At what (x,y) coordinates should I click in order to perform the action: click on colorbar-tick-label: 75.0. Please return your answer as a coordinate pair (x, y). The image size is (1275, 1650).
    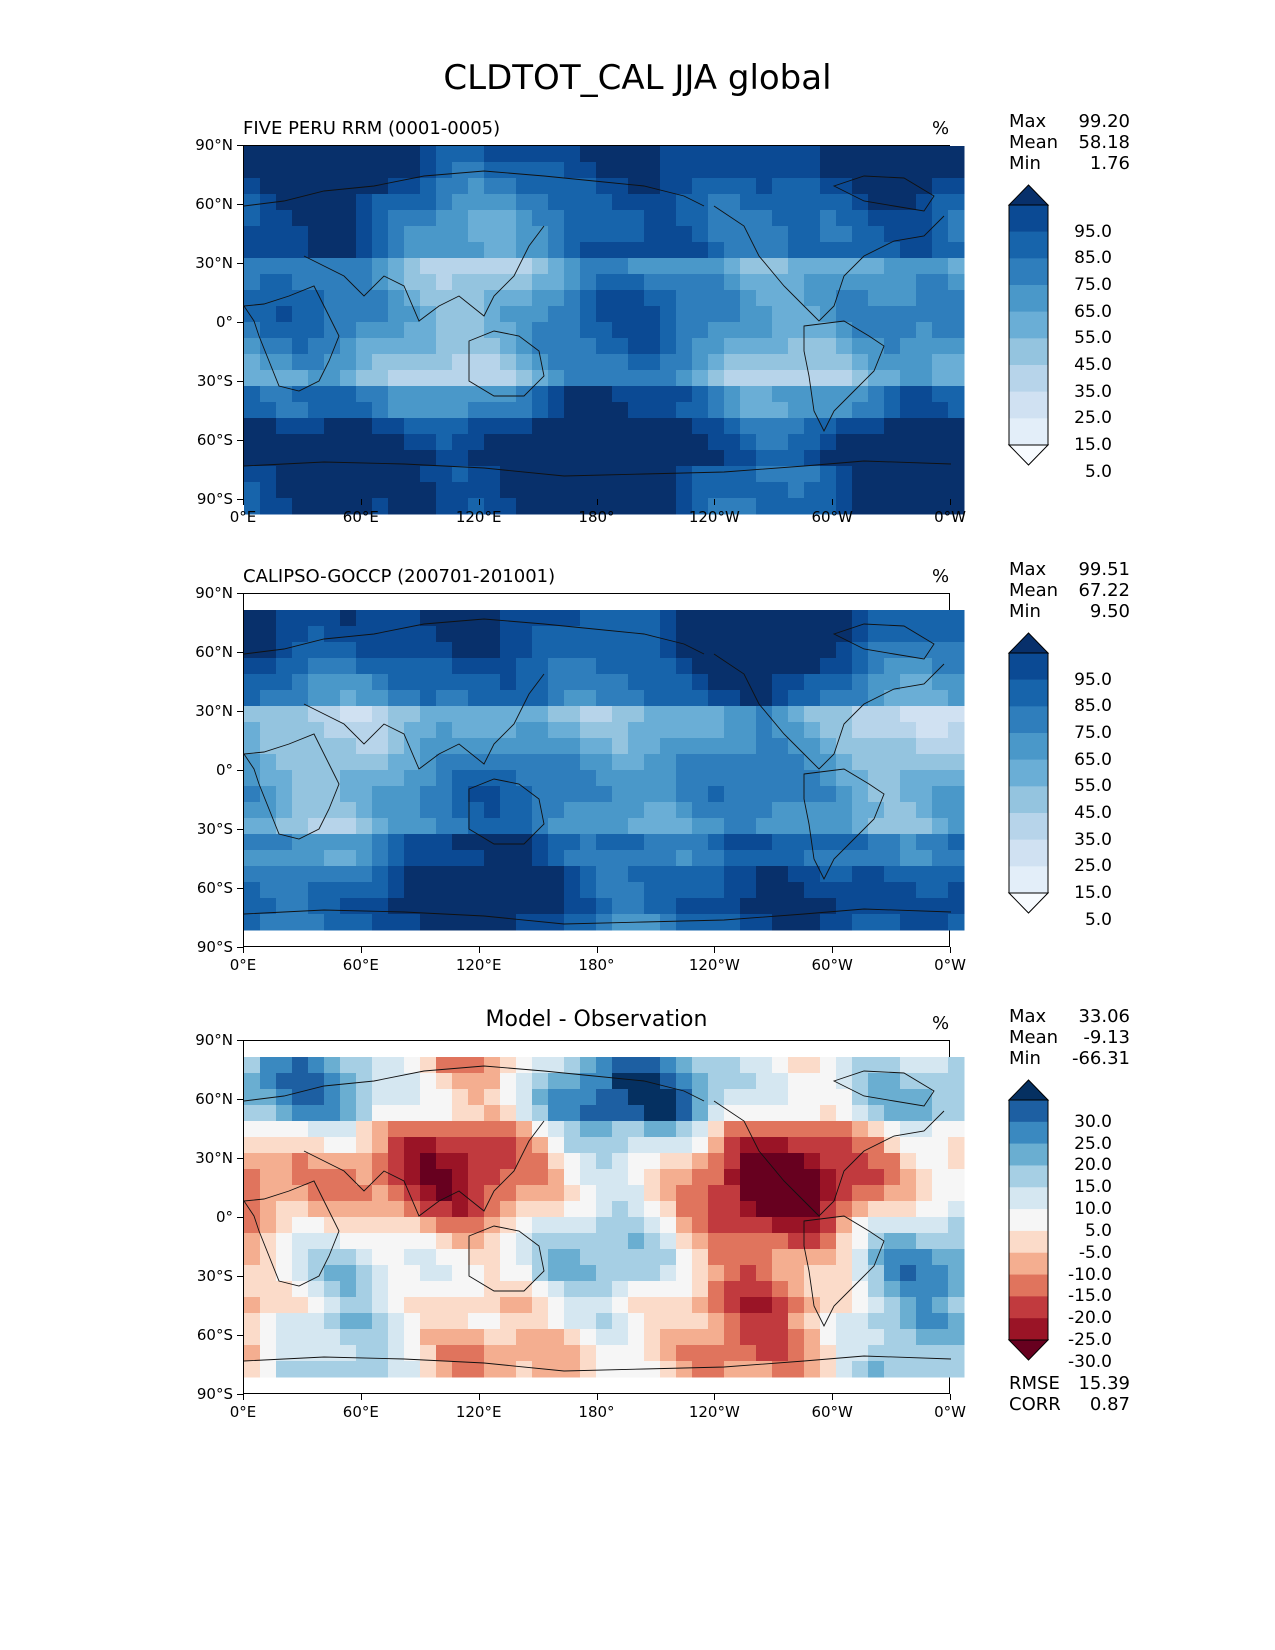
    Looking at the image, I should click on (1093, 733).